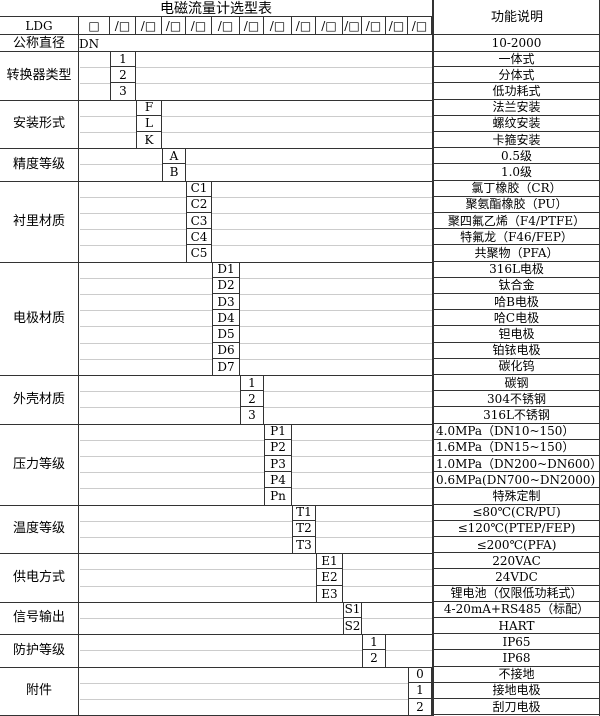 The height and width of the screenshot is (716, 600). Describe the element at coordinates (516, 674) in the screenshot. I see `option-desc: 不接地` at that location.